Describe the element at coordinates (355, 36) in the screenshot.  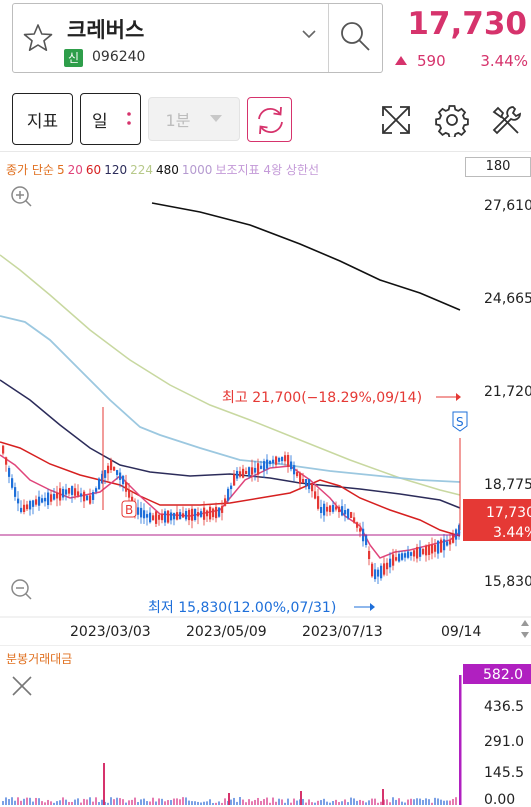
I see `search-icon` at that location.